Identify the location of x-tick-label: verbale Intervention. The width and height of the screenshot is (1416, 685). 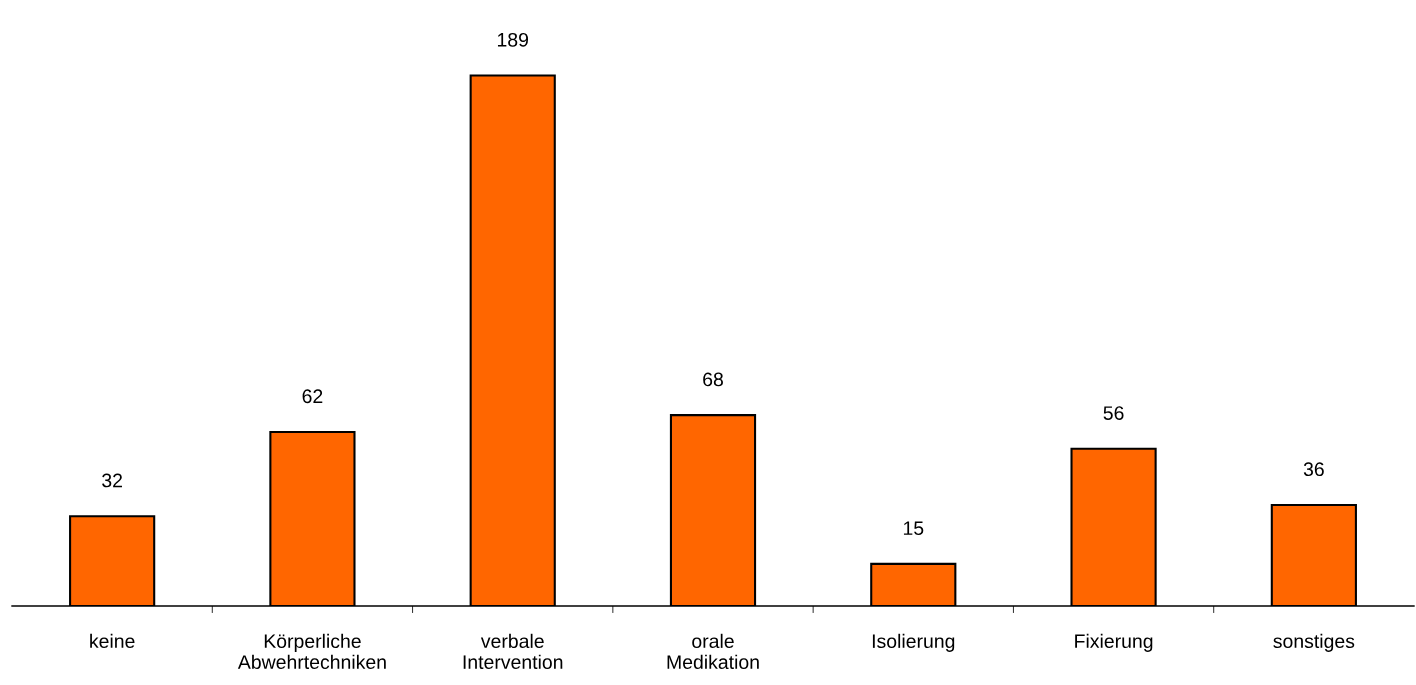
(513, 651).